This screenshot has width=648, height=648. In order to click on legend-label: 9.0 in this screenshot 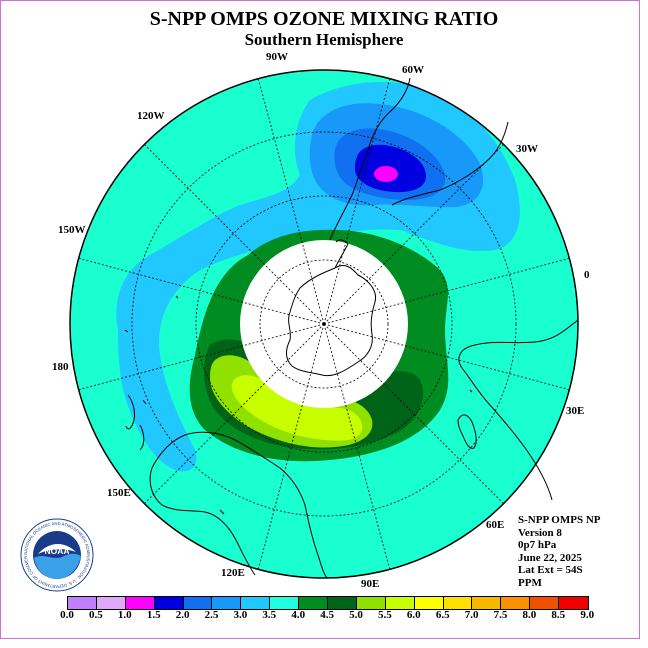, I will do `click(587, 615)`.